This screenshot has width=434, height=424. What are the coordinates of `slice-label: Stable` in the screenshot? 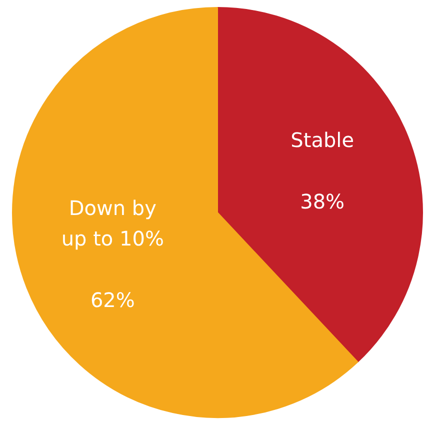 It's located at (322, 140).